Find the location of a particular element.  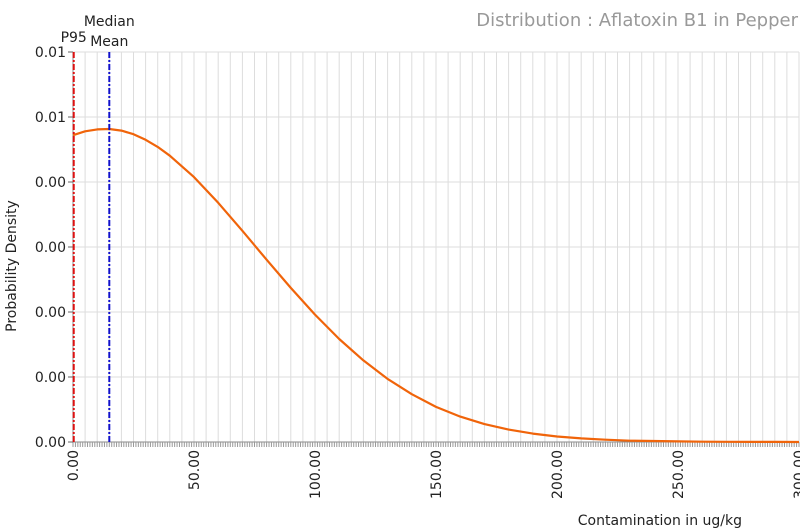

x-tick-label: 300.00 is located at coordinates (796, 474).